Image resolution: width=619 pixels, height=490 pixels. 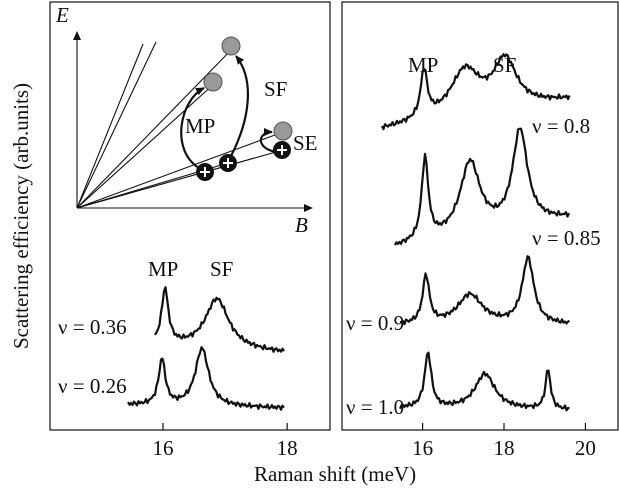 What do you see at coordinates (335, 474) in the screenshot?
I see `x-label: Raman shift (meV)` at bounding box center [335, 474].